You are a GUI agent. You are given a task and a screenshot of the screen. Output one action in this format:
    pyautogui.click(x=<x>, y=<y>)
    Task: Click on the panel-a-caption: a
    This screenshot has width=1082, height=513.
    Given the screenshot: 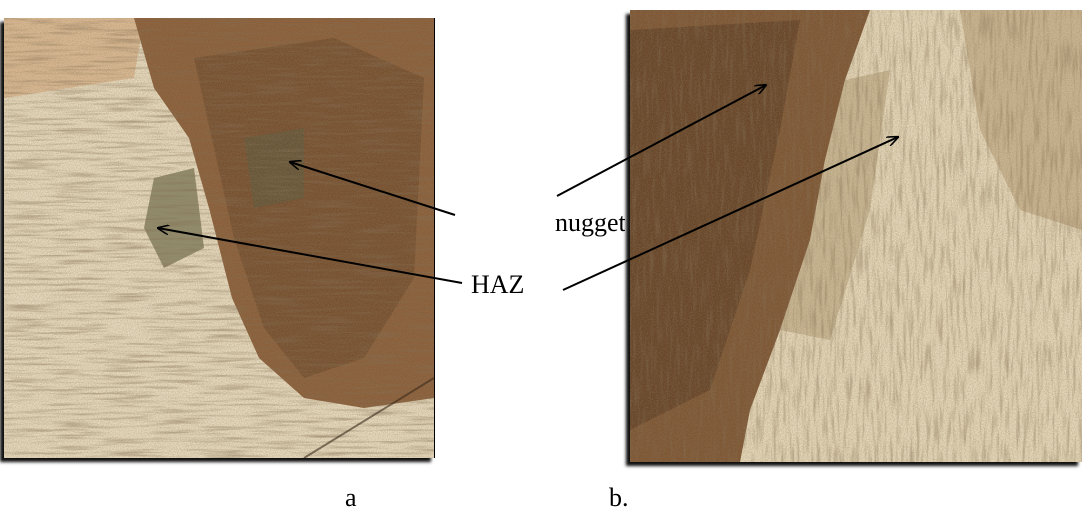 What is the action you would take?
    pyautogui.click(x=351, y=497)
    